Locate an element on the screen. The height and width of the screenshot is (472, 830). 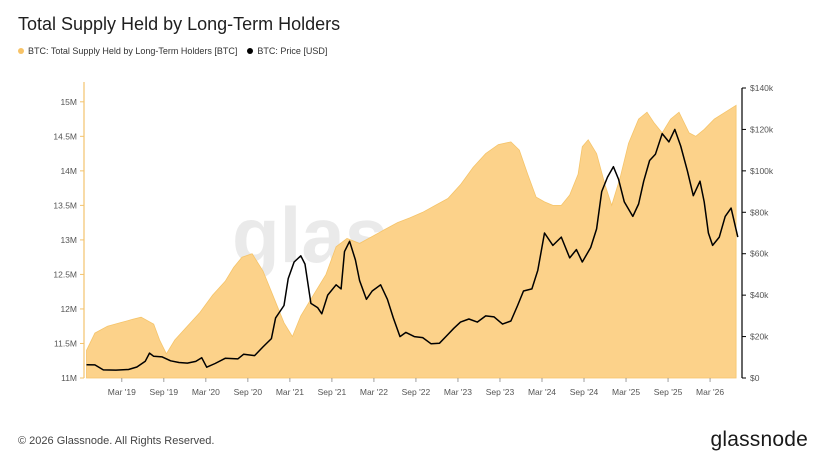
x-axis-tick-label: Mar '20 is located at coordinates (206, 392).